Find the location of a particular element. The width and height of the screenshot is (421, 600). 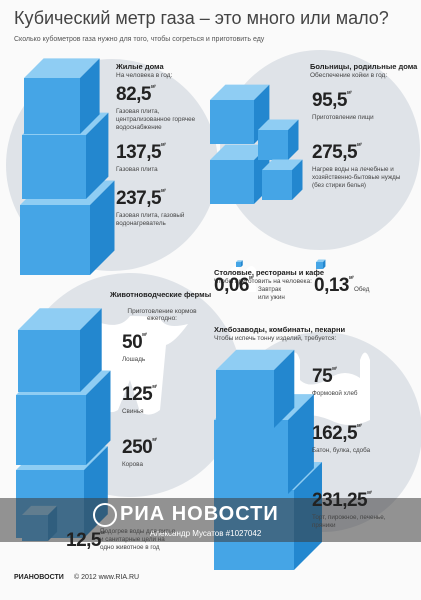

item-label: Газовая плита, газовый водонагреватель is located at coordinates (150, 219).